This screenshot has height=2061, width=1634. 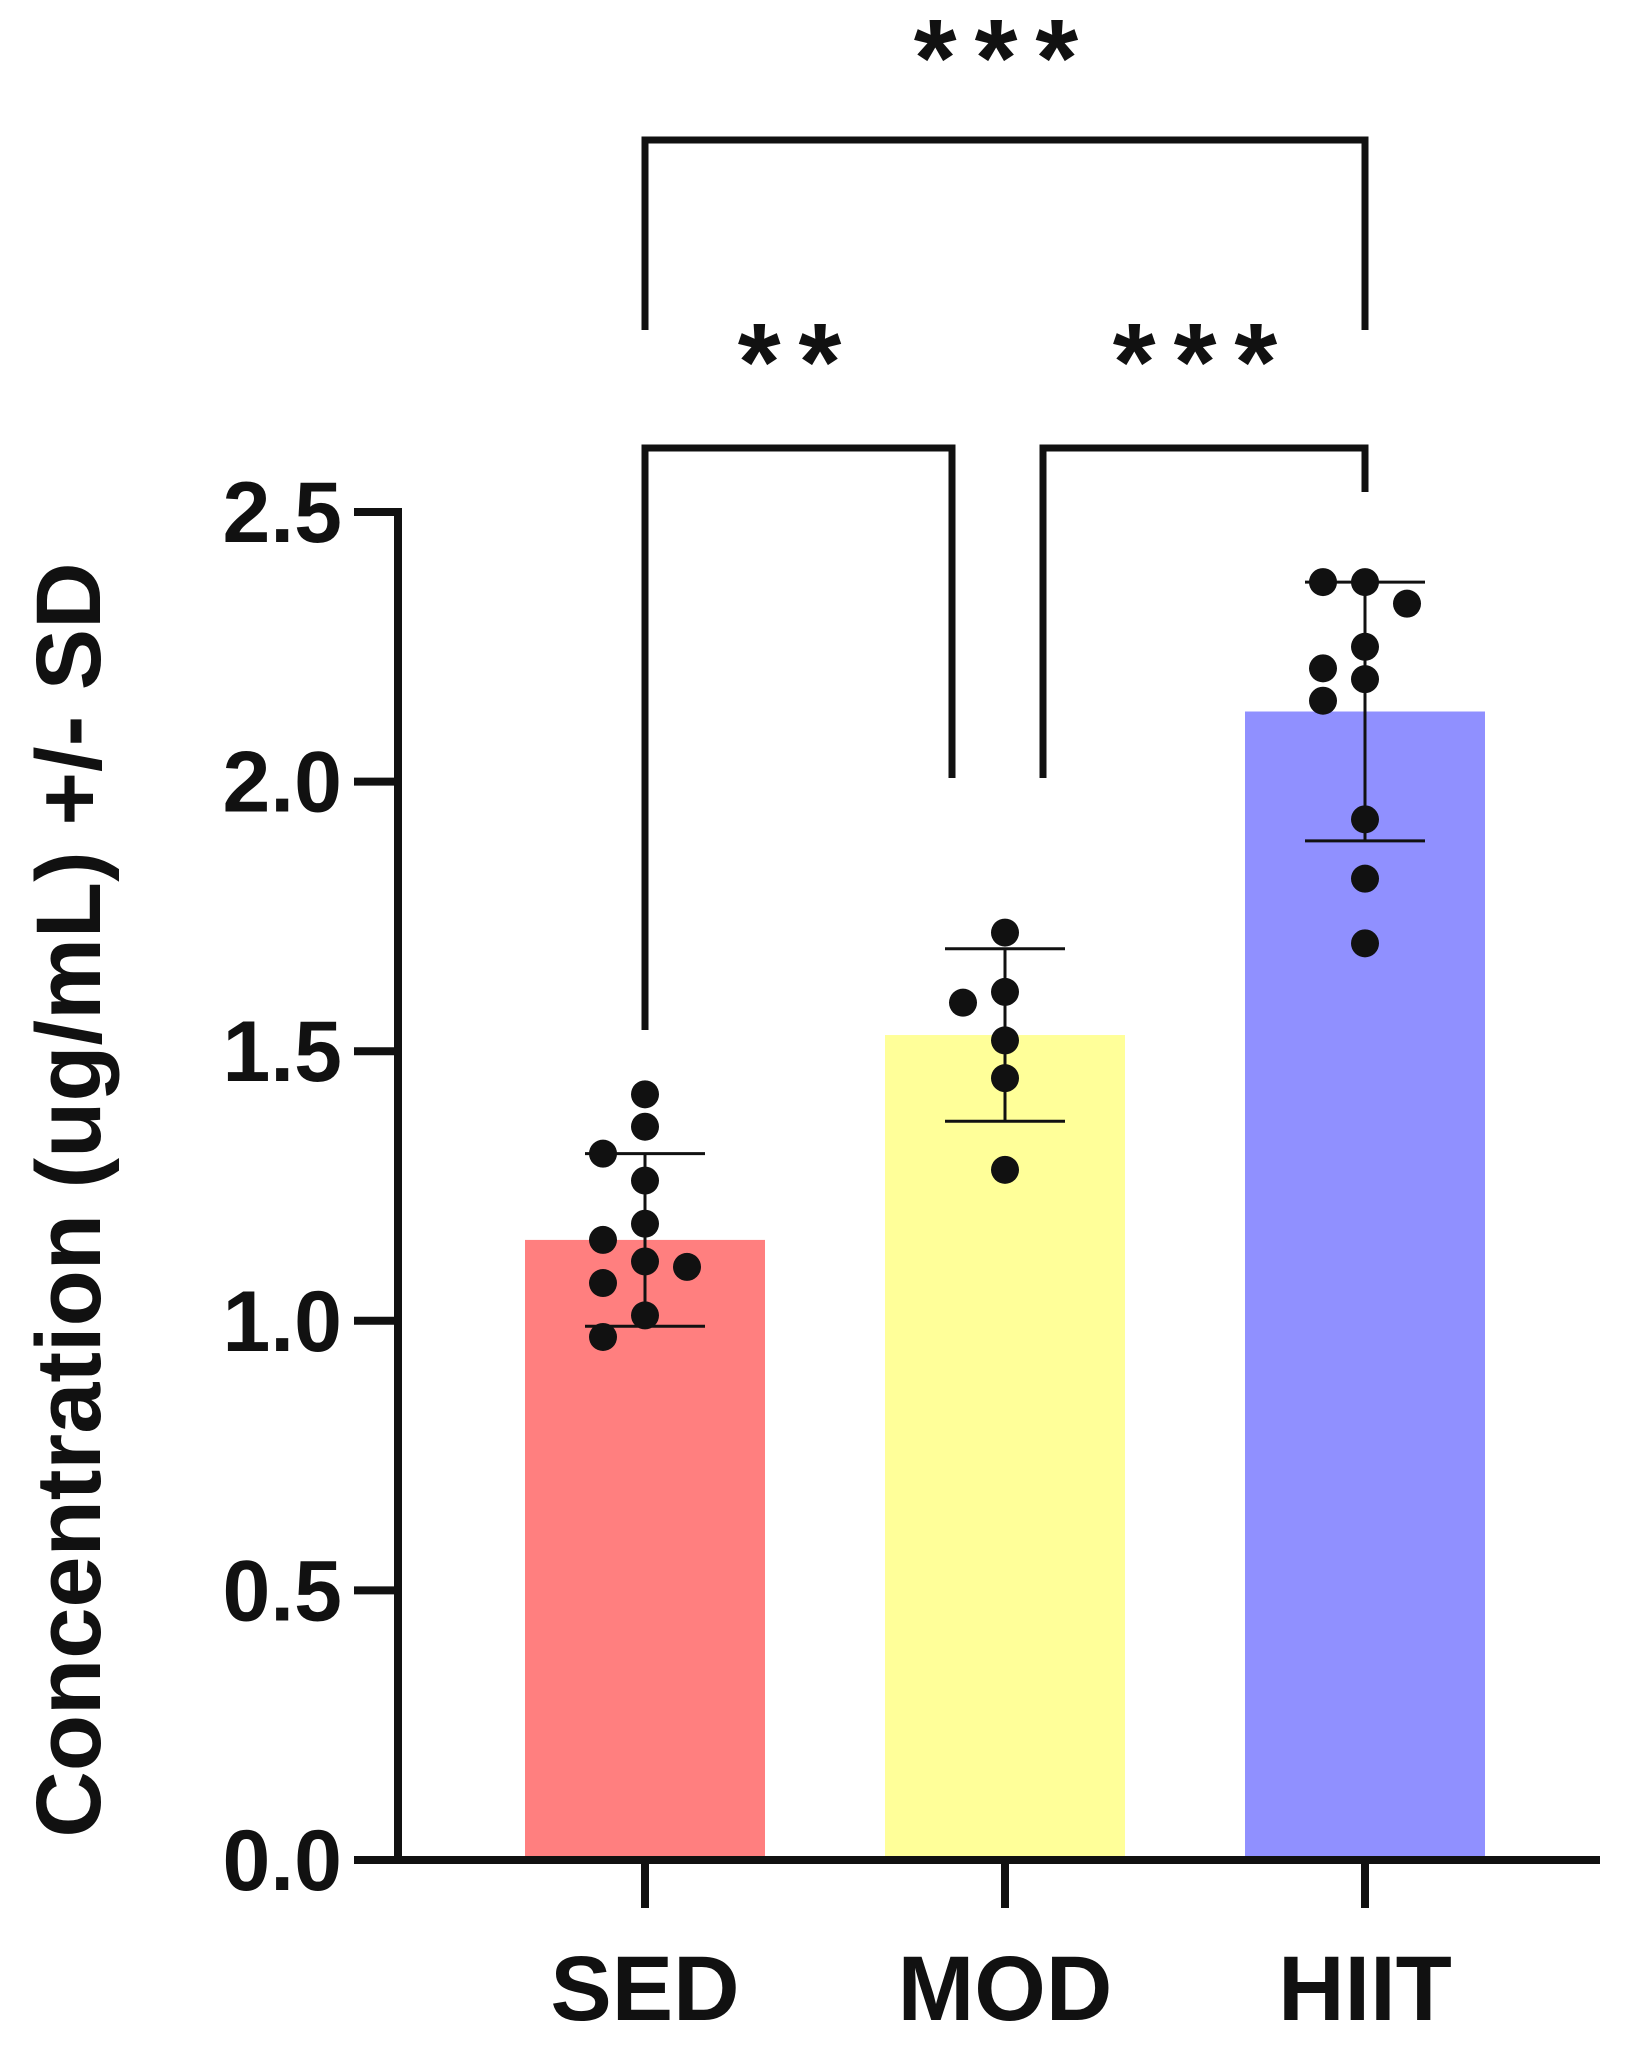 I want to click on y-tick-label: 2.5, so click(x=282, y=513).